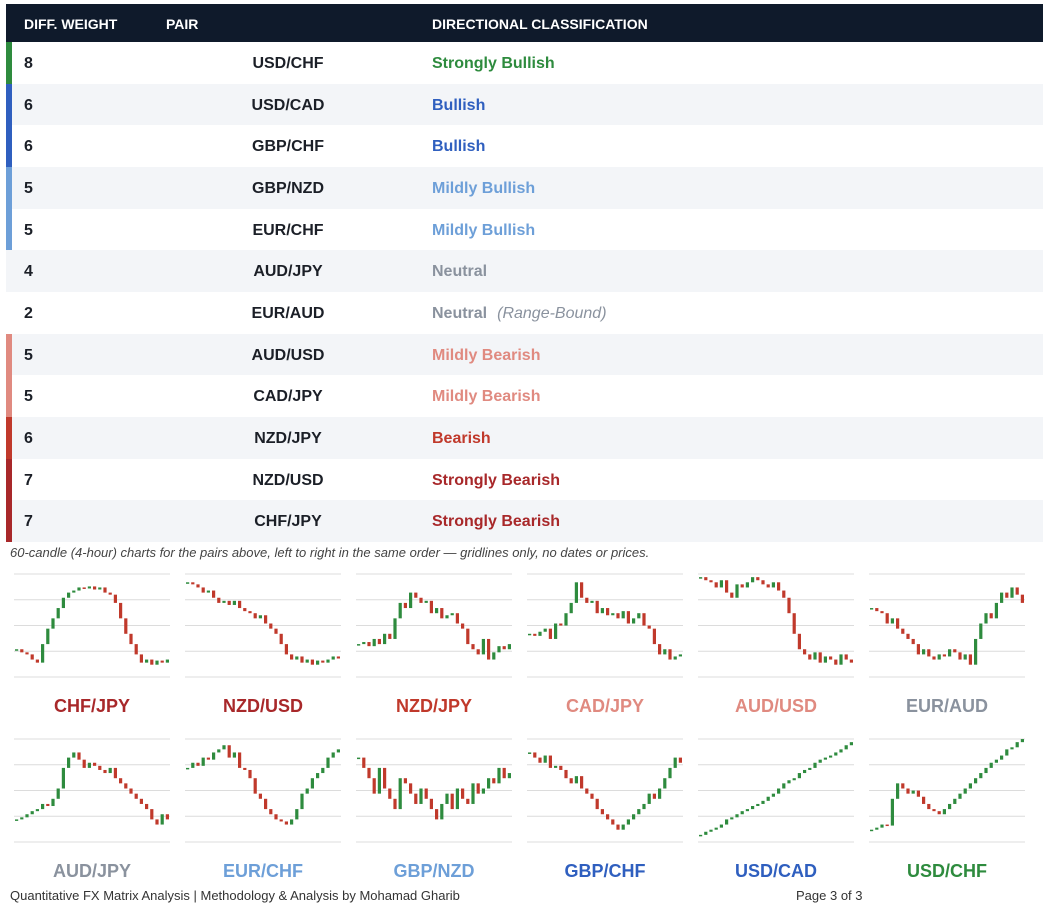 The image size is (1045, 909). I want to click on pair: GBP/CHF, so click(288, 147).